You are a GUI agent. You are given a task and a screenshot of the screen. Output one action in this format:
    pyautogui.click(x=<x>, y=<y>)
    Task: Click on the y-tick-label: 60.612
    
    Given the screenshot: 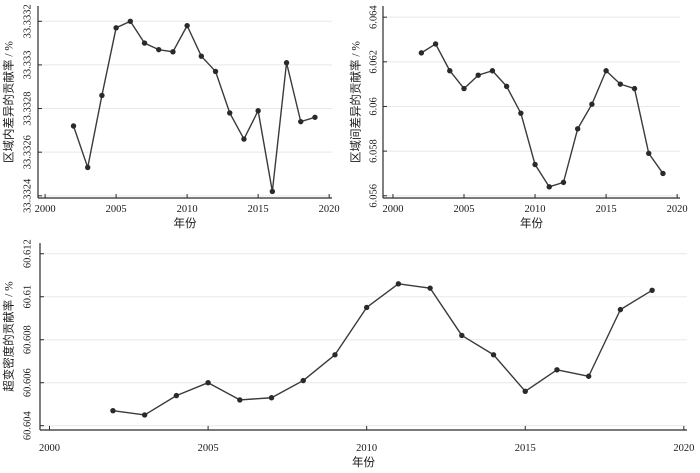 What is the action you would take?
    pyautogui.click(x=27, y=253)
    